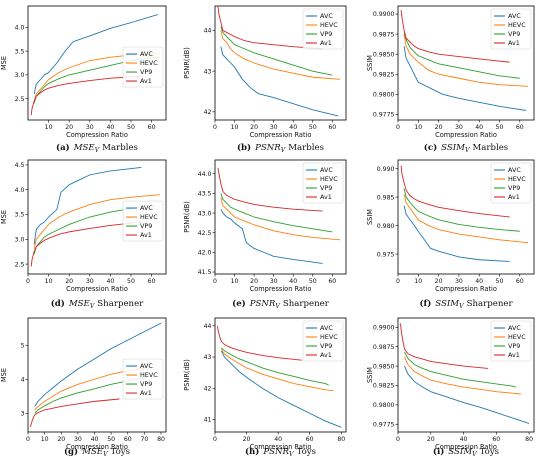  I want to click on y-tick-label: 3.0, so click(20, 75).